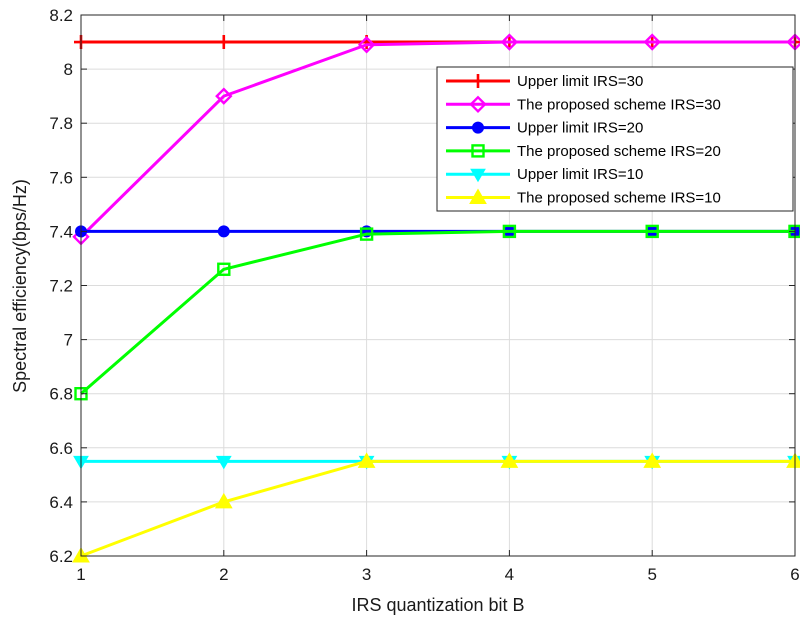 Image resolution: width=800 pixels, height=624 pixels. What do you see at coordinates (580, 81) in the screenshot?
I see `legend-label: Upper limit IRS=30` at bounding box center [580, 81].